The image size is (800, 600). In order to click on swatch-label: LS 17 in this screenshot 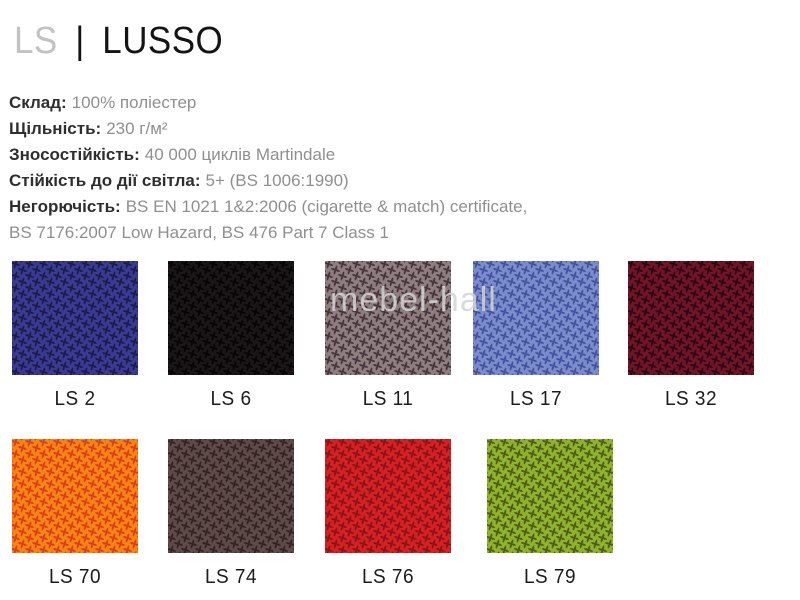, I will do `click(536, 399)`.